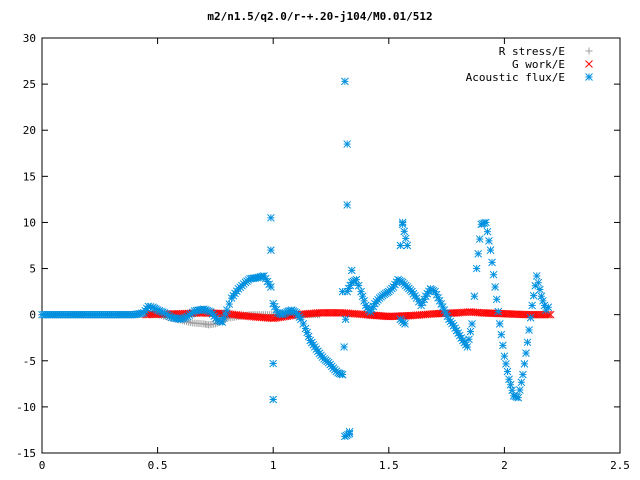  What do you see at coordinates (620, 465) in the screenshot?
I see `x-tick-label: 2.5` at bounding box center [620, 465].